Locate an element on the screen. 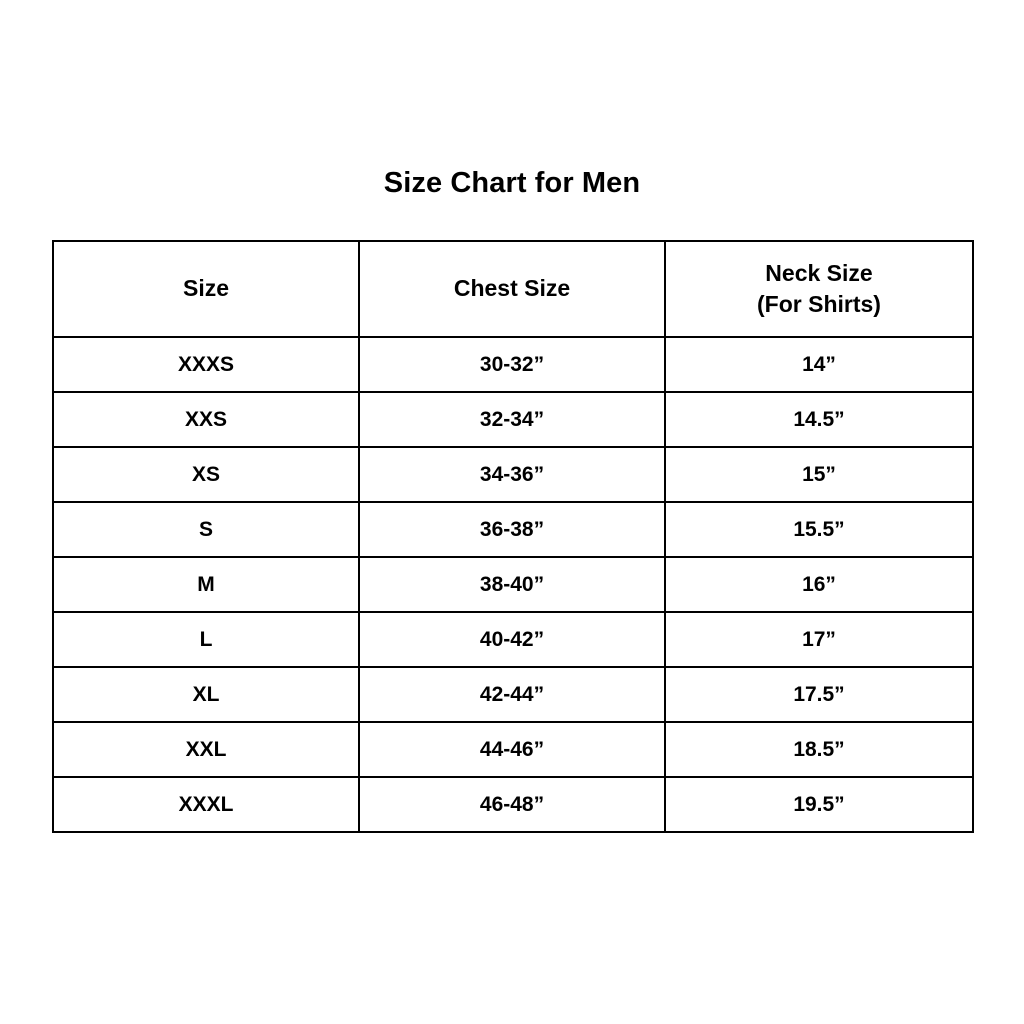 The image size is (1024, 1024). cell-neck: 15.5” is located at coordinates (819, 529).